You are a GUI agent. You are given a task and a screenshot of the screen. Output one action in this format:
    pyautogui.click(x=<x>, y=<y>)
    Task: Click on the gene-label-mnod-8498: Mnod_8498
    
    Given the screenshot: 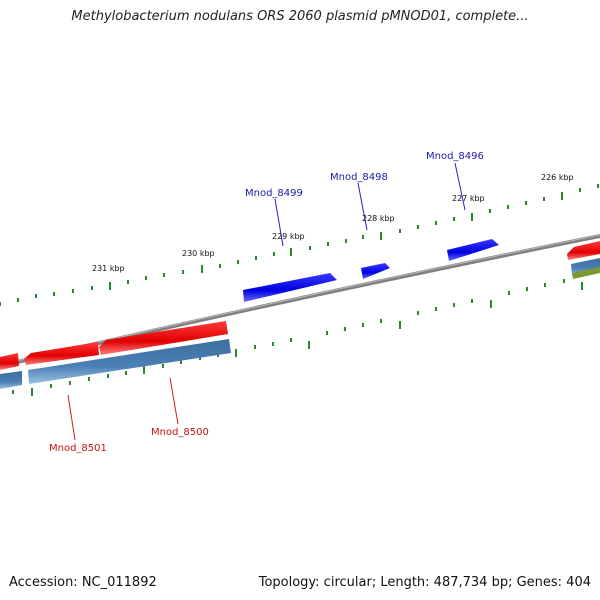 What is the action you would take?
    pyautogui.click(x=359, y=177)
    